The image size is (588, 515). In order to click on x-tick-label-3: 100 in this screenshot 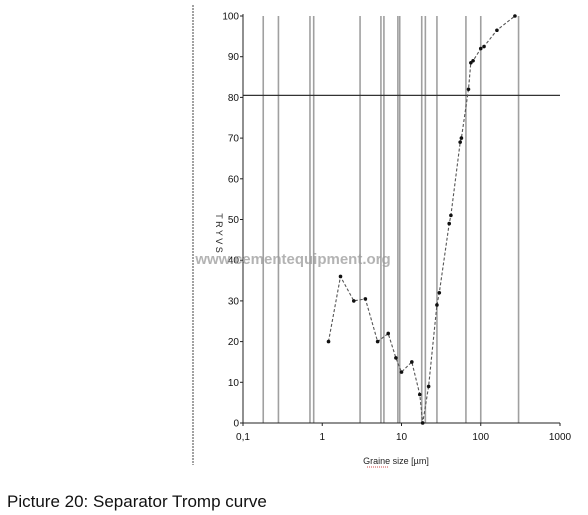, I will do `click(480, 437)`.